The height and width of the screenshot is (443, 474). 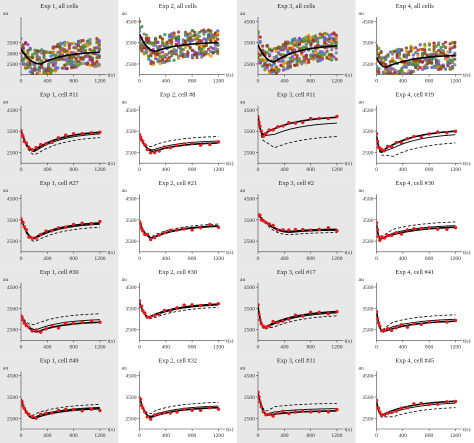 What do you see at coordinates (179, 230) in the screenshot?
I see `cell-model-curve` at bounding box center [179, 230].